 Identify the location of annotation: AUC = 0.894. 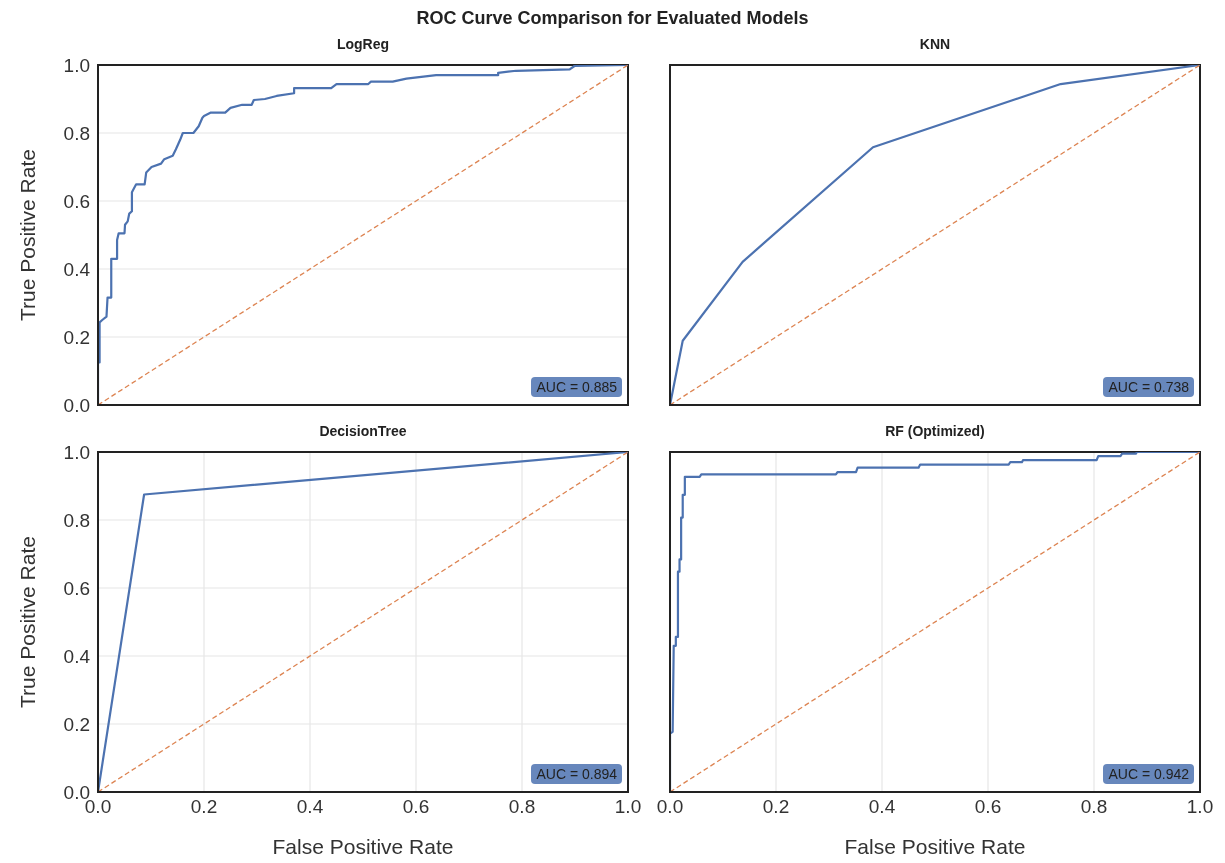
(576, 774).